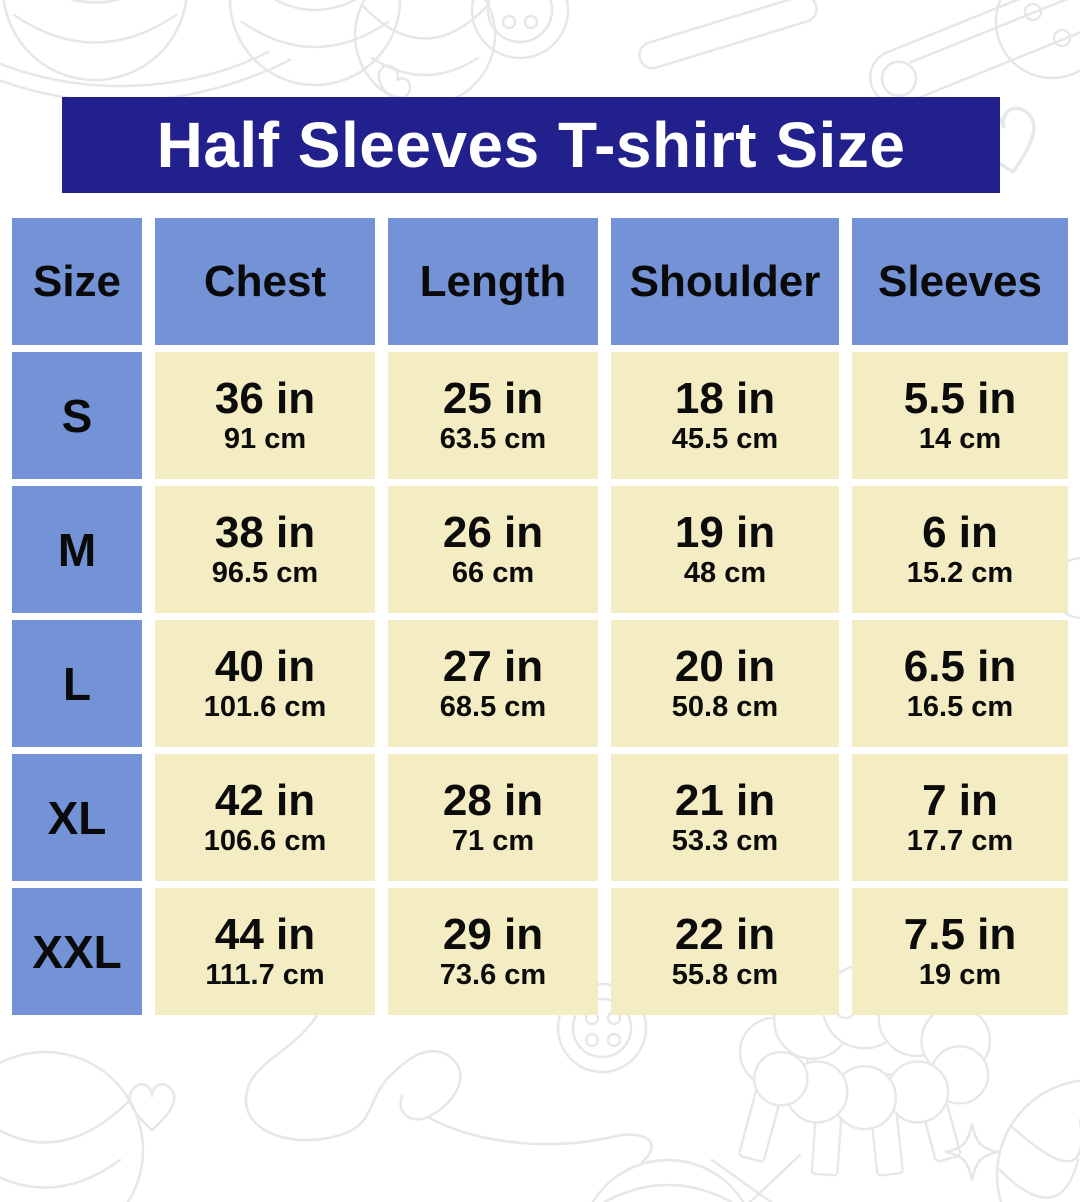 The height and width of the screenshot is (1202, 1080). What do you see at coordinates (265, 439) in the screenshot?
I see `value-cm: 91 cm` at bounding box center [265, 439].